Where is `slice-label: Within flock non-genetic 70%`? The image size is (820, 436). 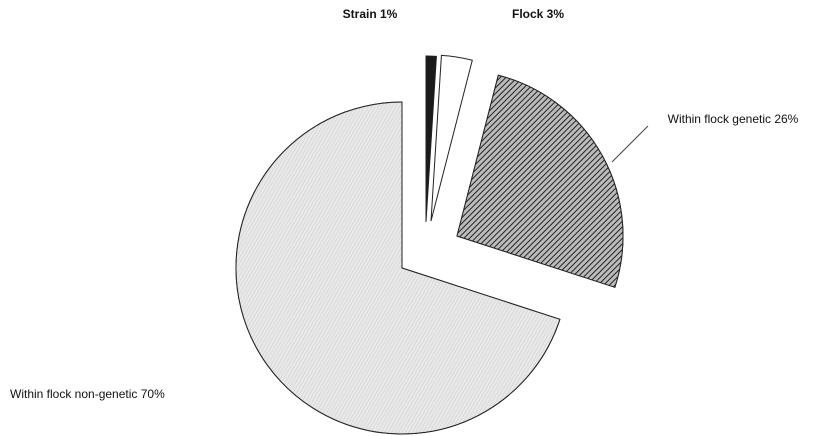 slice-label: Within flock non-genetic 70% is located at coordinates (87, 394).